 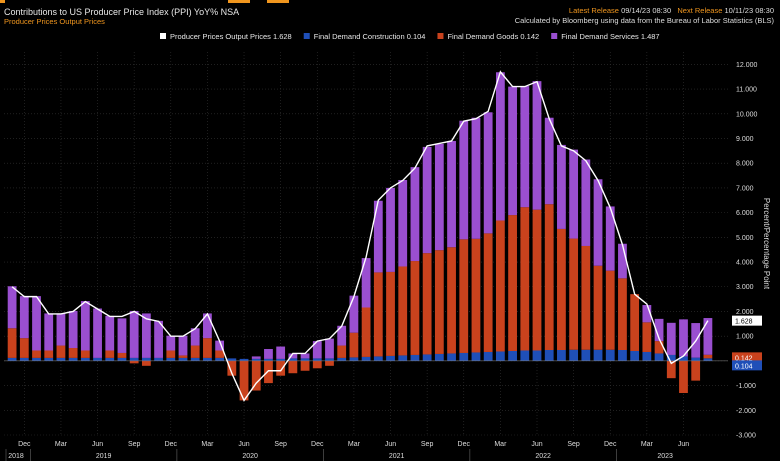 I want to click on x-year-label: 2020, so click(x=250, y=456).